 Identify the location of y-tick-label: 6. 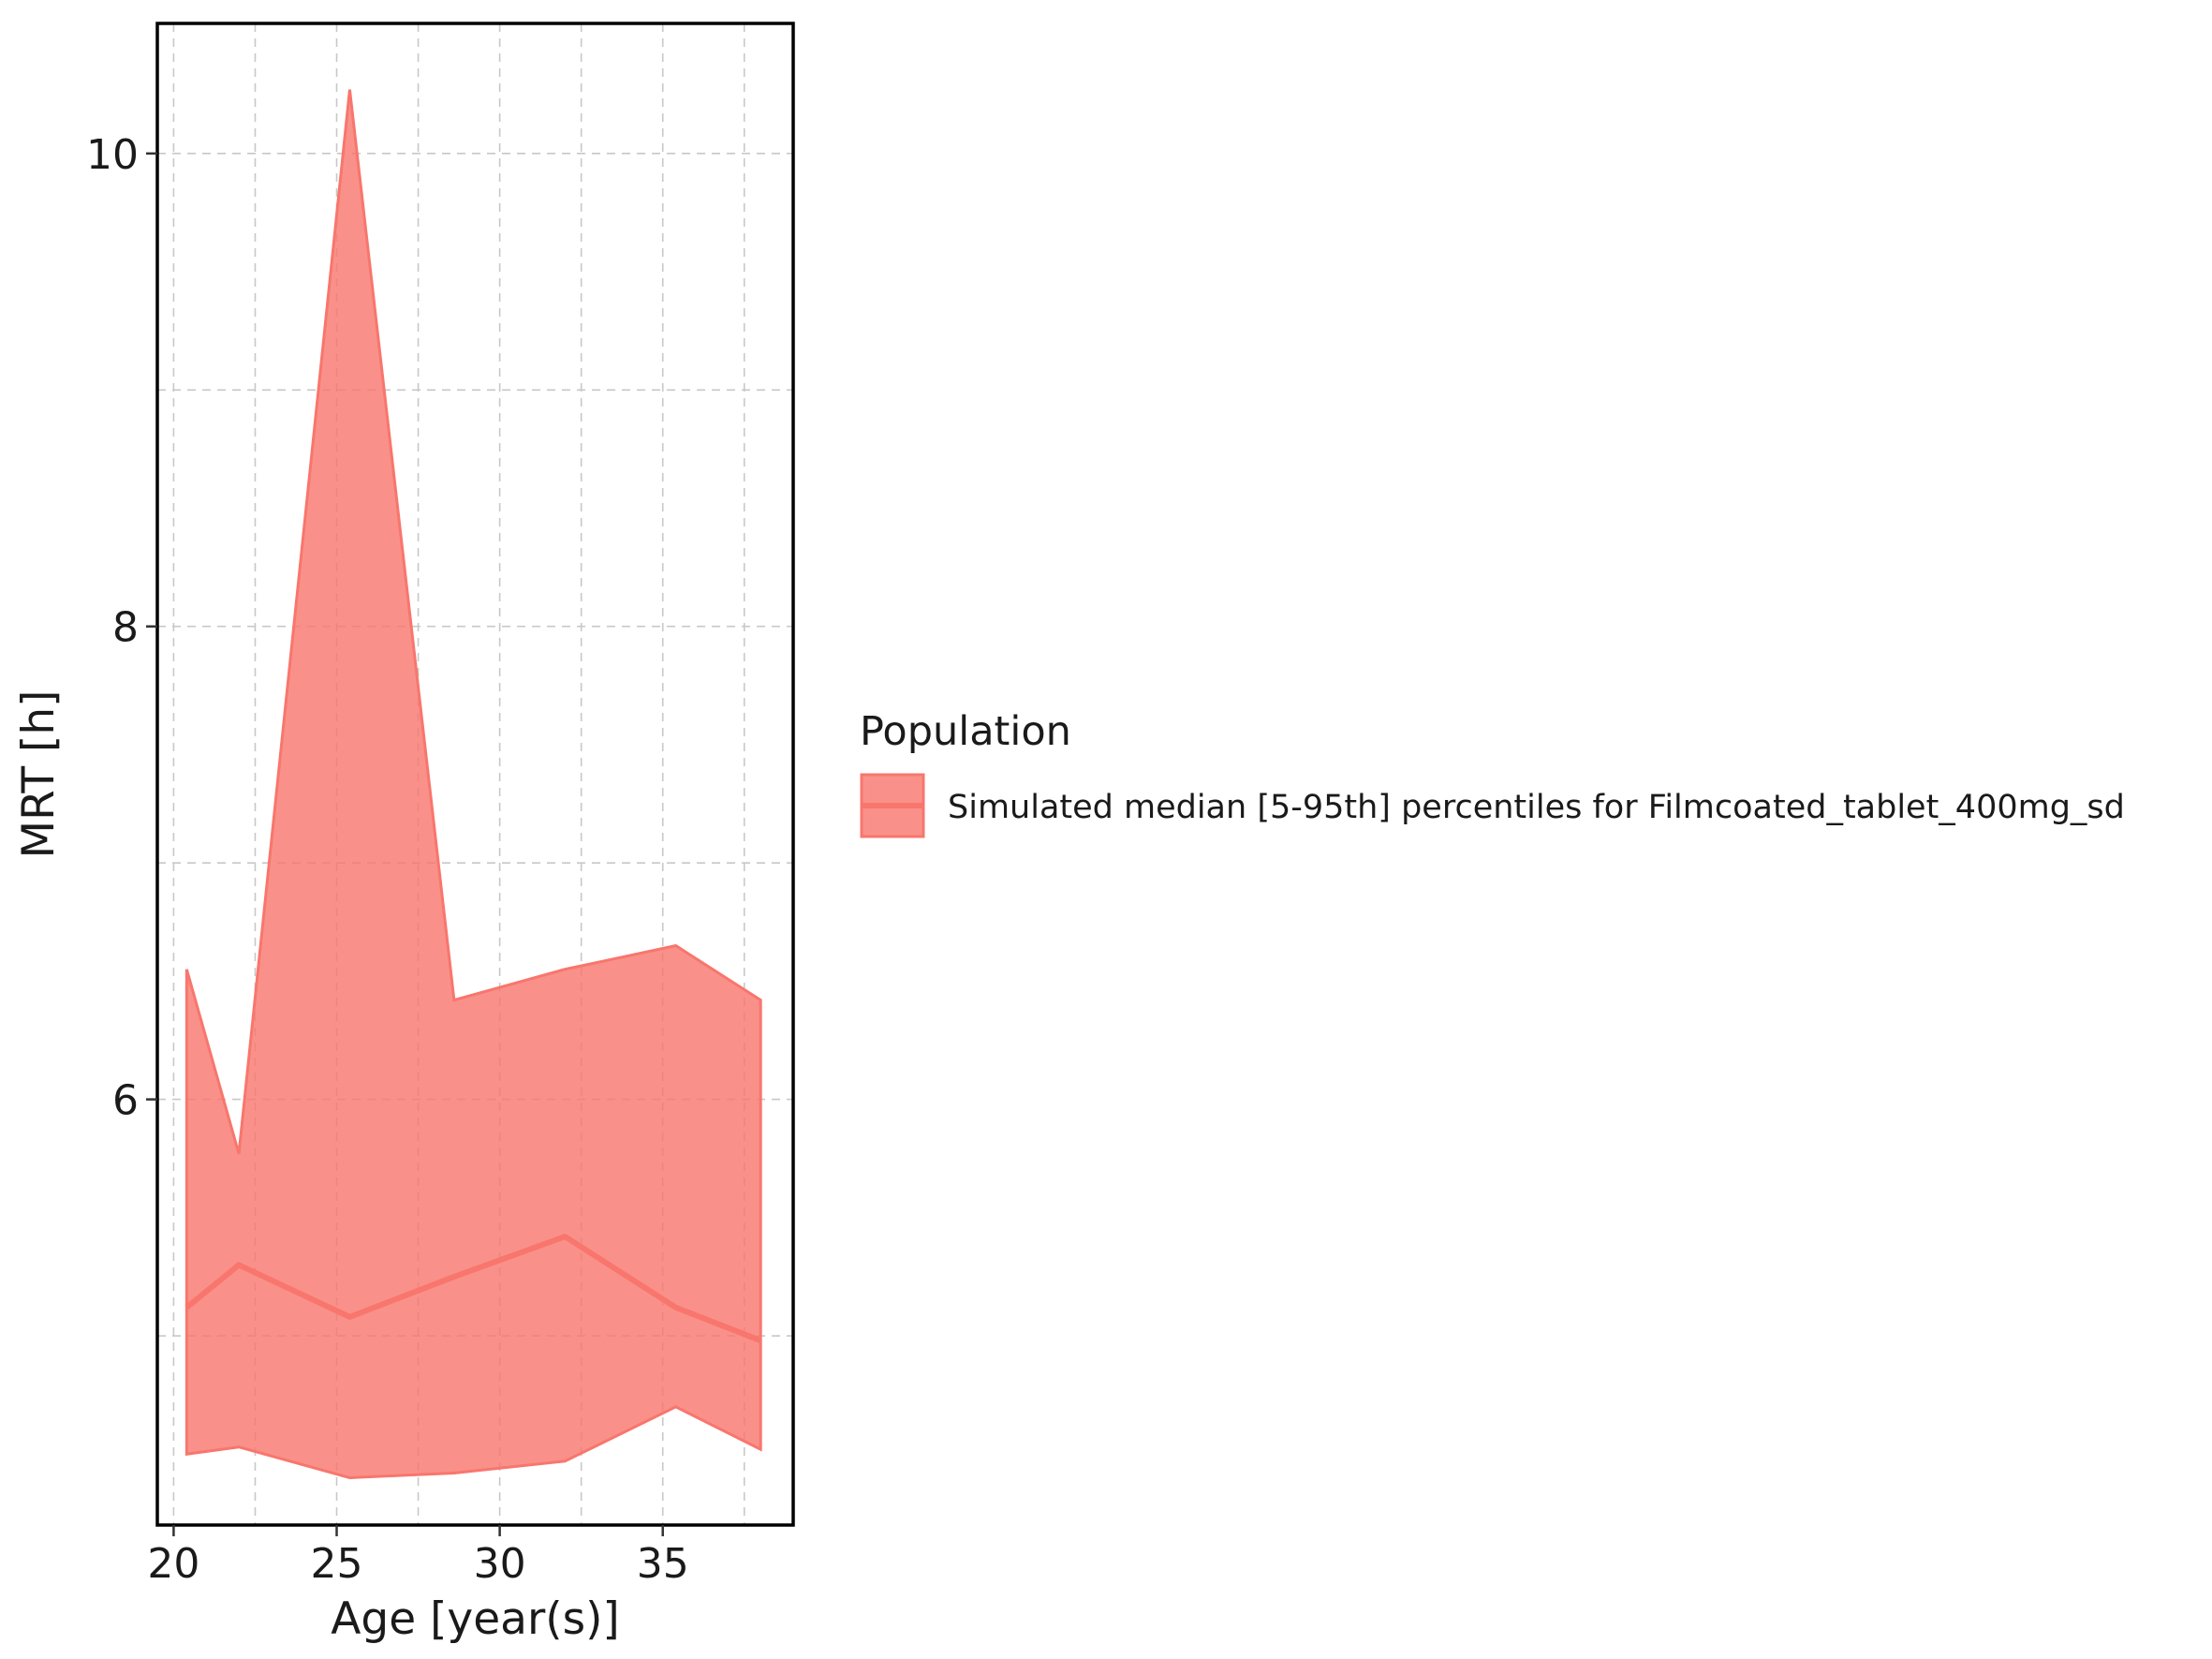
(125, 1101).